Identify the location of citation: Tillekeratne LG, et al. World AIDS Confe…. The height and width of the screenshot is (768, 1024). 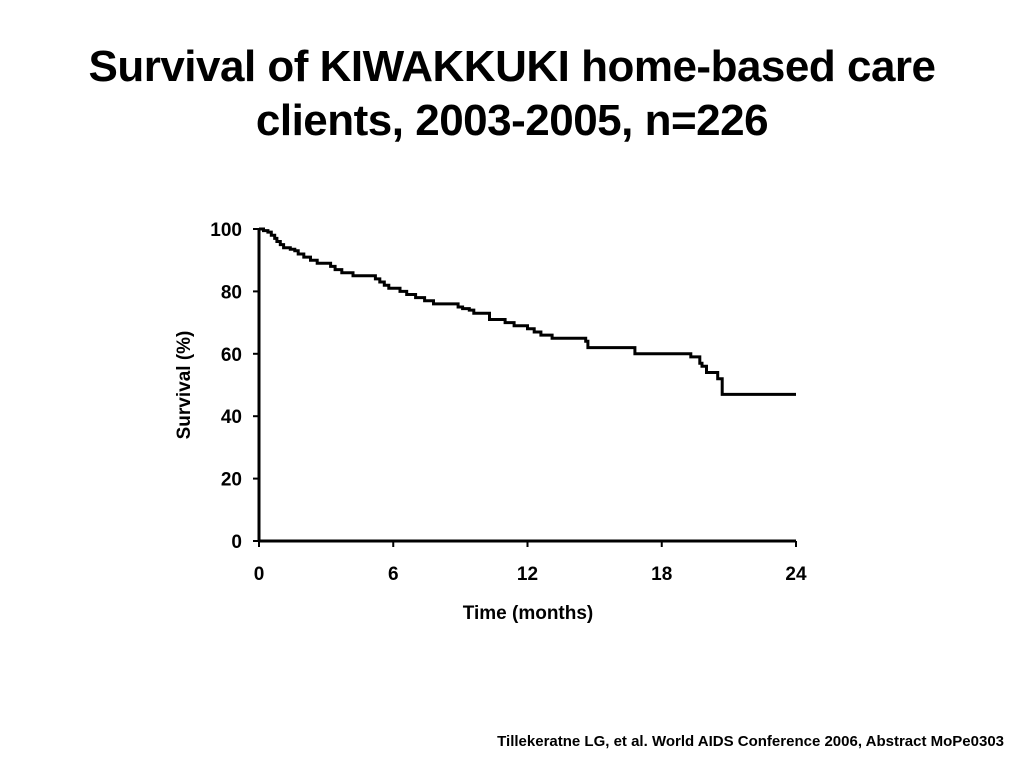
(750, 741).